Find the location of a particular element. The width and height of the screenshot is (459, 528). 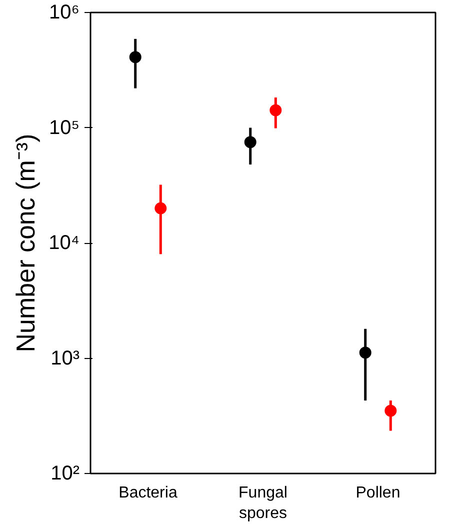

y-tick-label: 10⁵ is located at coordinates (64, 127).